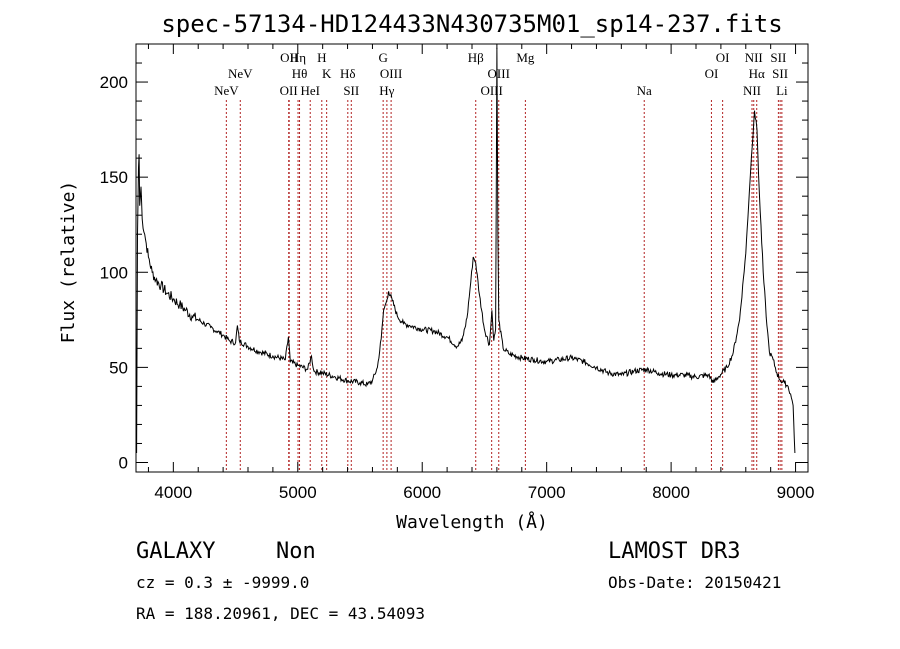 The height and width of the screenshot is (649, 900). Describe the element at coordinates (321, 57) in the screenshot. I see `line-marker-label: H` at that location.